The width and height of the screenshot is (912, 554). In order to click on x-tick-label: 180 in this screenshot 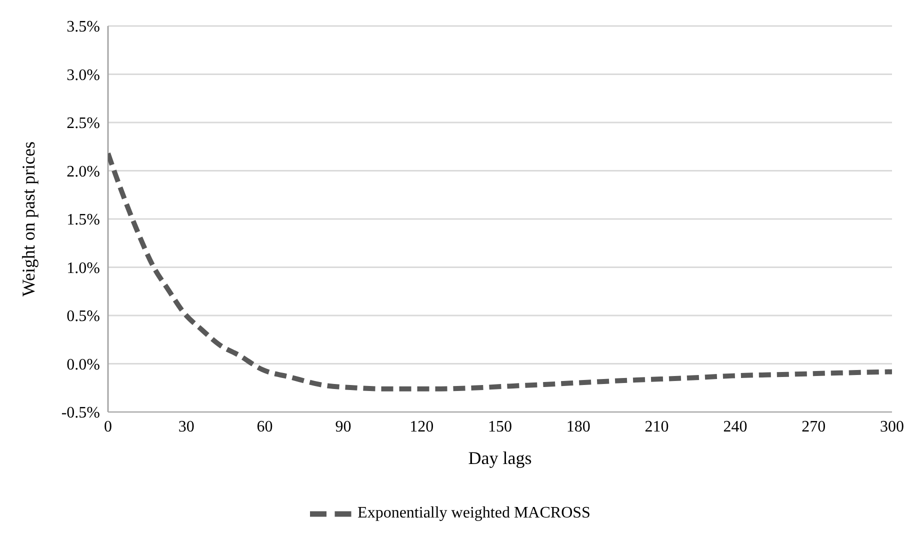, I will do `click(578, 427)`.